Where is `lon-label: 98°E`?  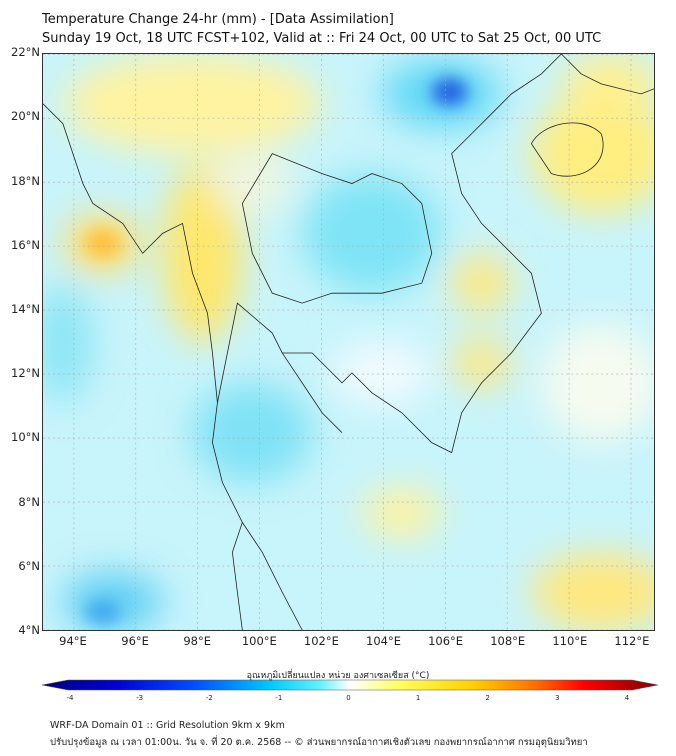 lon-label: 98°E is located at coordinates (197, 641).